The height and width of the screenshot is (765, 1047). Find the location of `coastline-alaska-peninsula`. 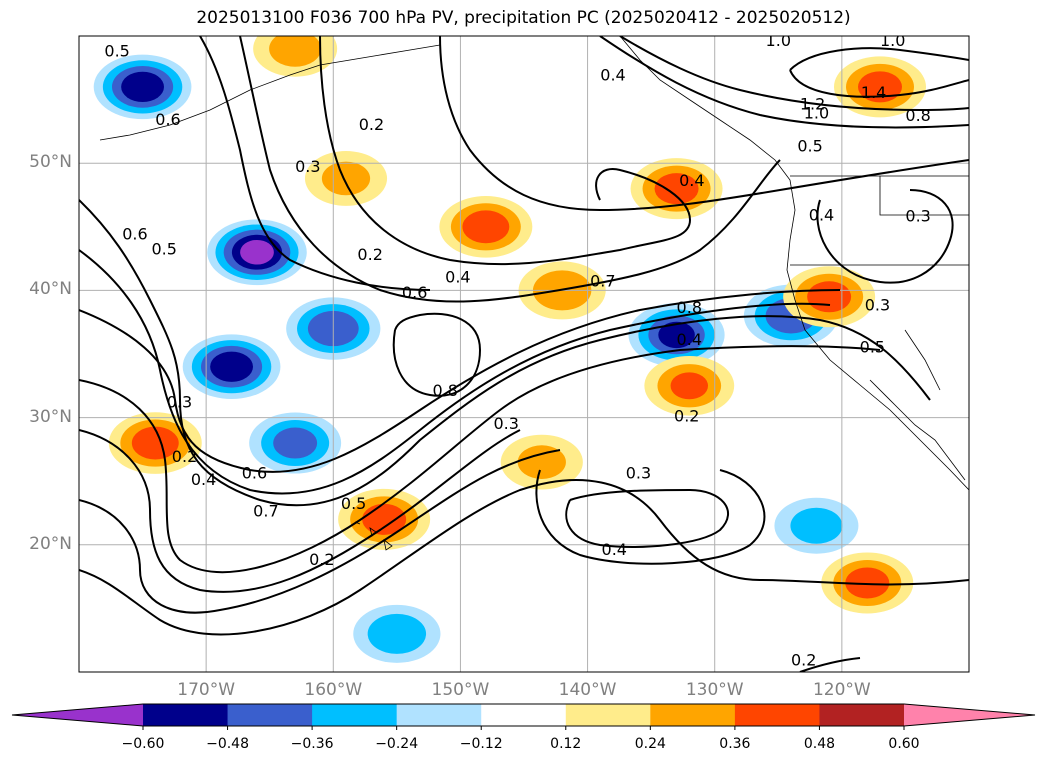

coastline-alaska-peninsula is located at coordinates (270, 92).